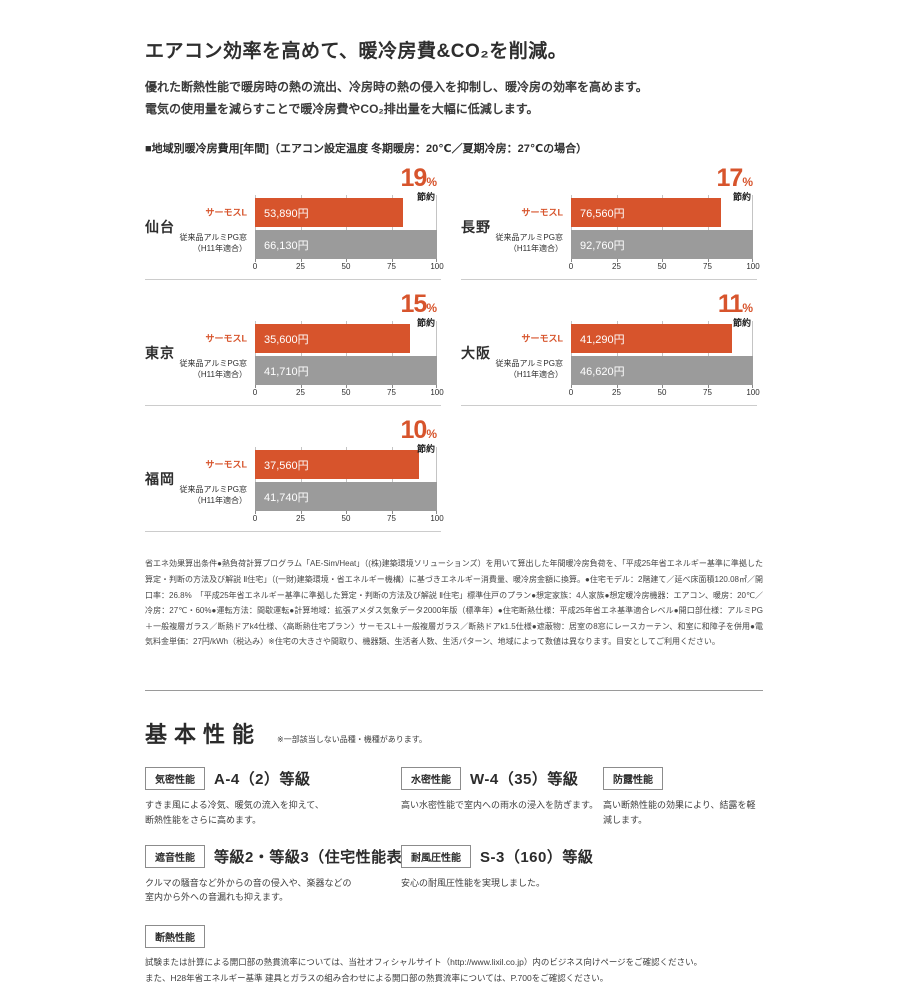  I want to click on saving-percent-value: 19, so click(414, 178).